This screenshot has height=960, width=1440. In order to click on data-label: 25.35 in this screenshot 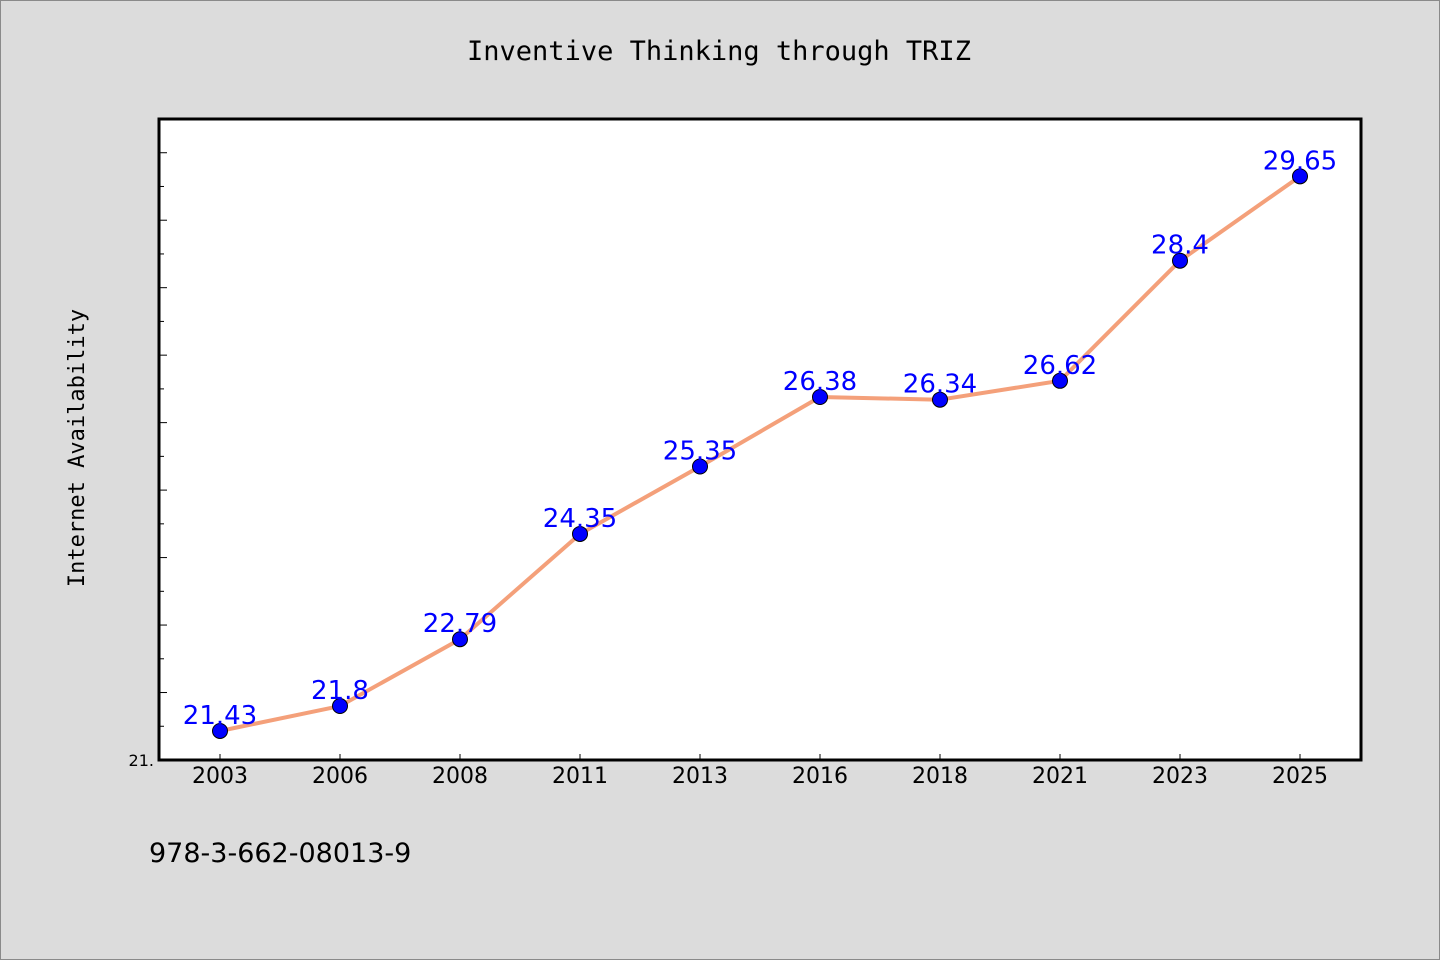, I will do `click(700, 451)`.